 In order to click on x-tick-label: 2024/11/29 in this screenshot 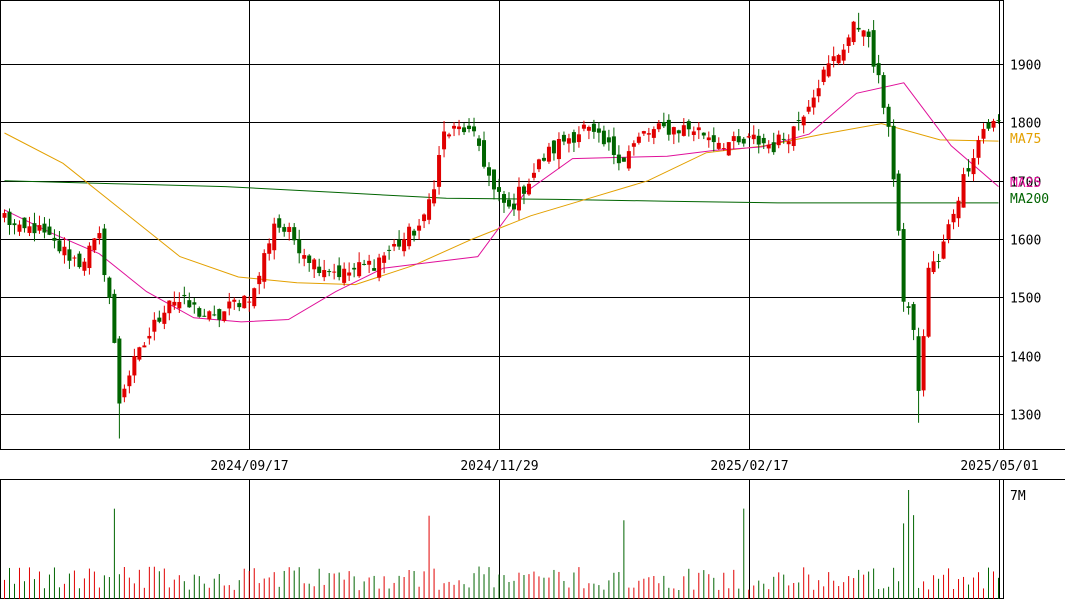, I will do `click(499, 466)`.